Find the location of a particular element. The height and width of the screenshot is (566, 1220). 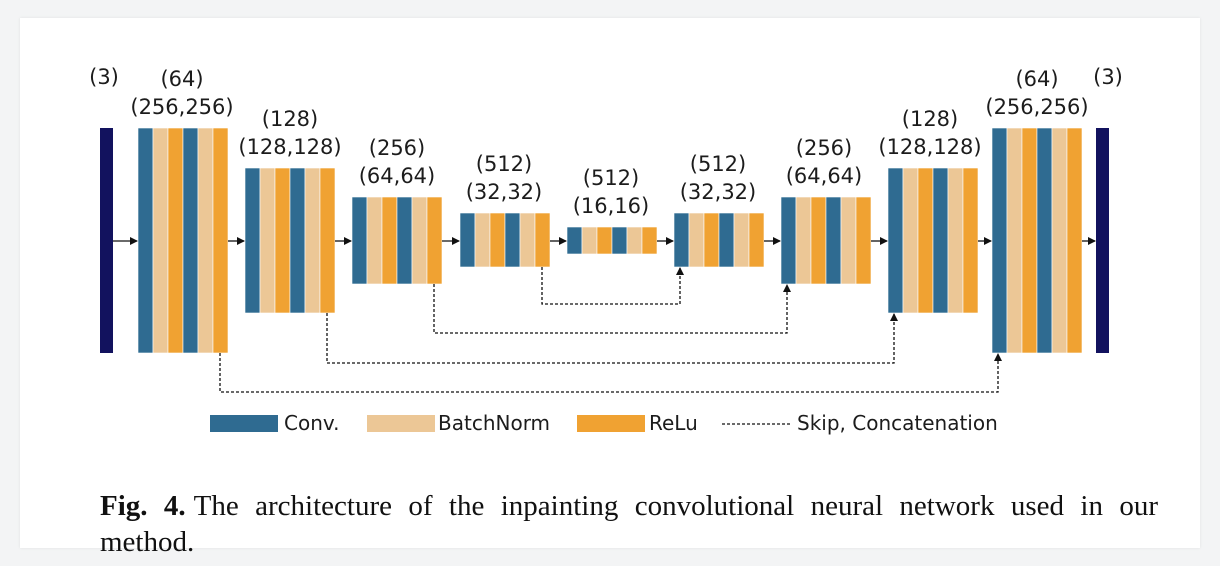

output-layer-bar is located at coordinates (1102, 240).